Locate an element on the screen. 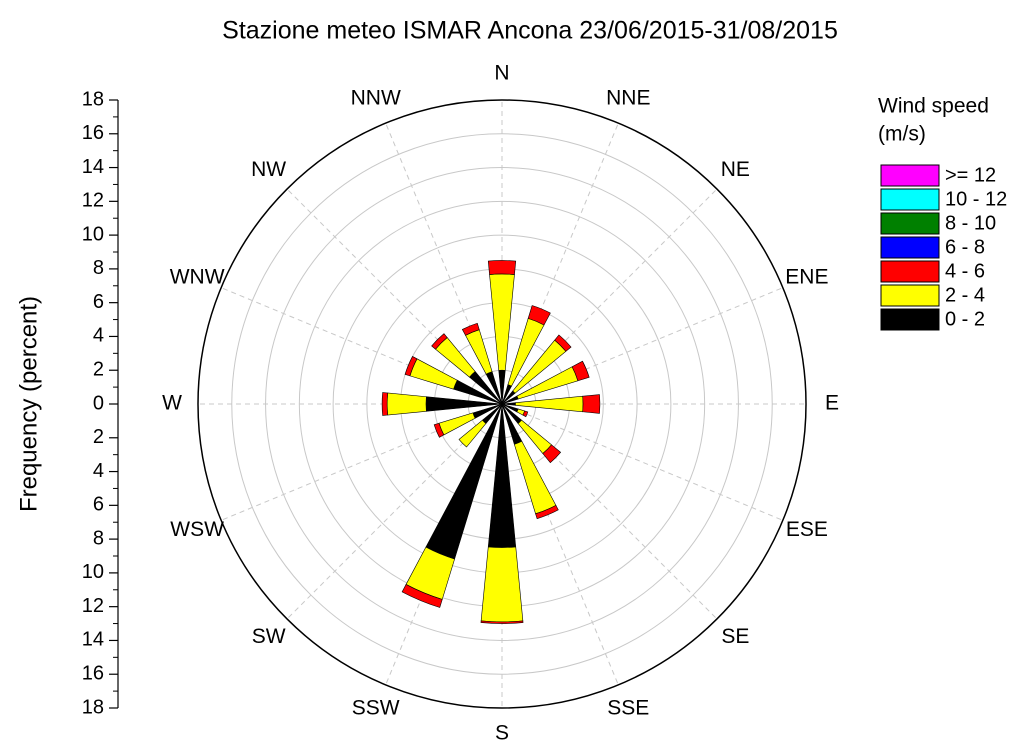 The height and width of the screenshot is (743, 1031). direction-label: N is located at coordinates (501, 73).